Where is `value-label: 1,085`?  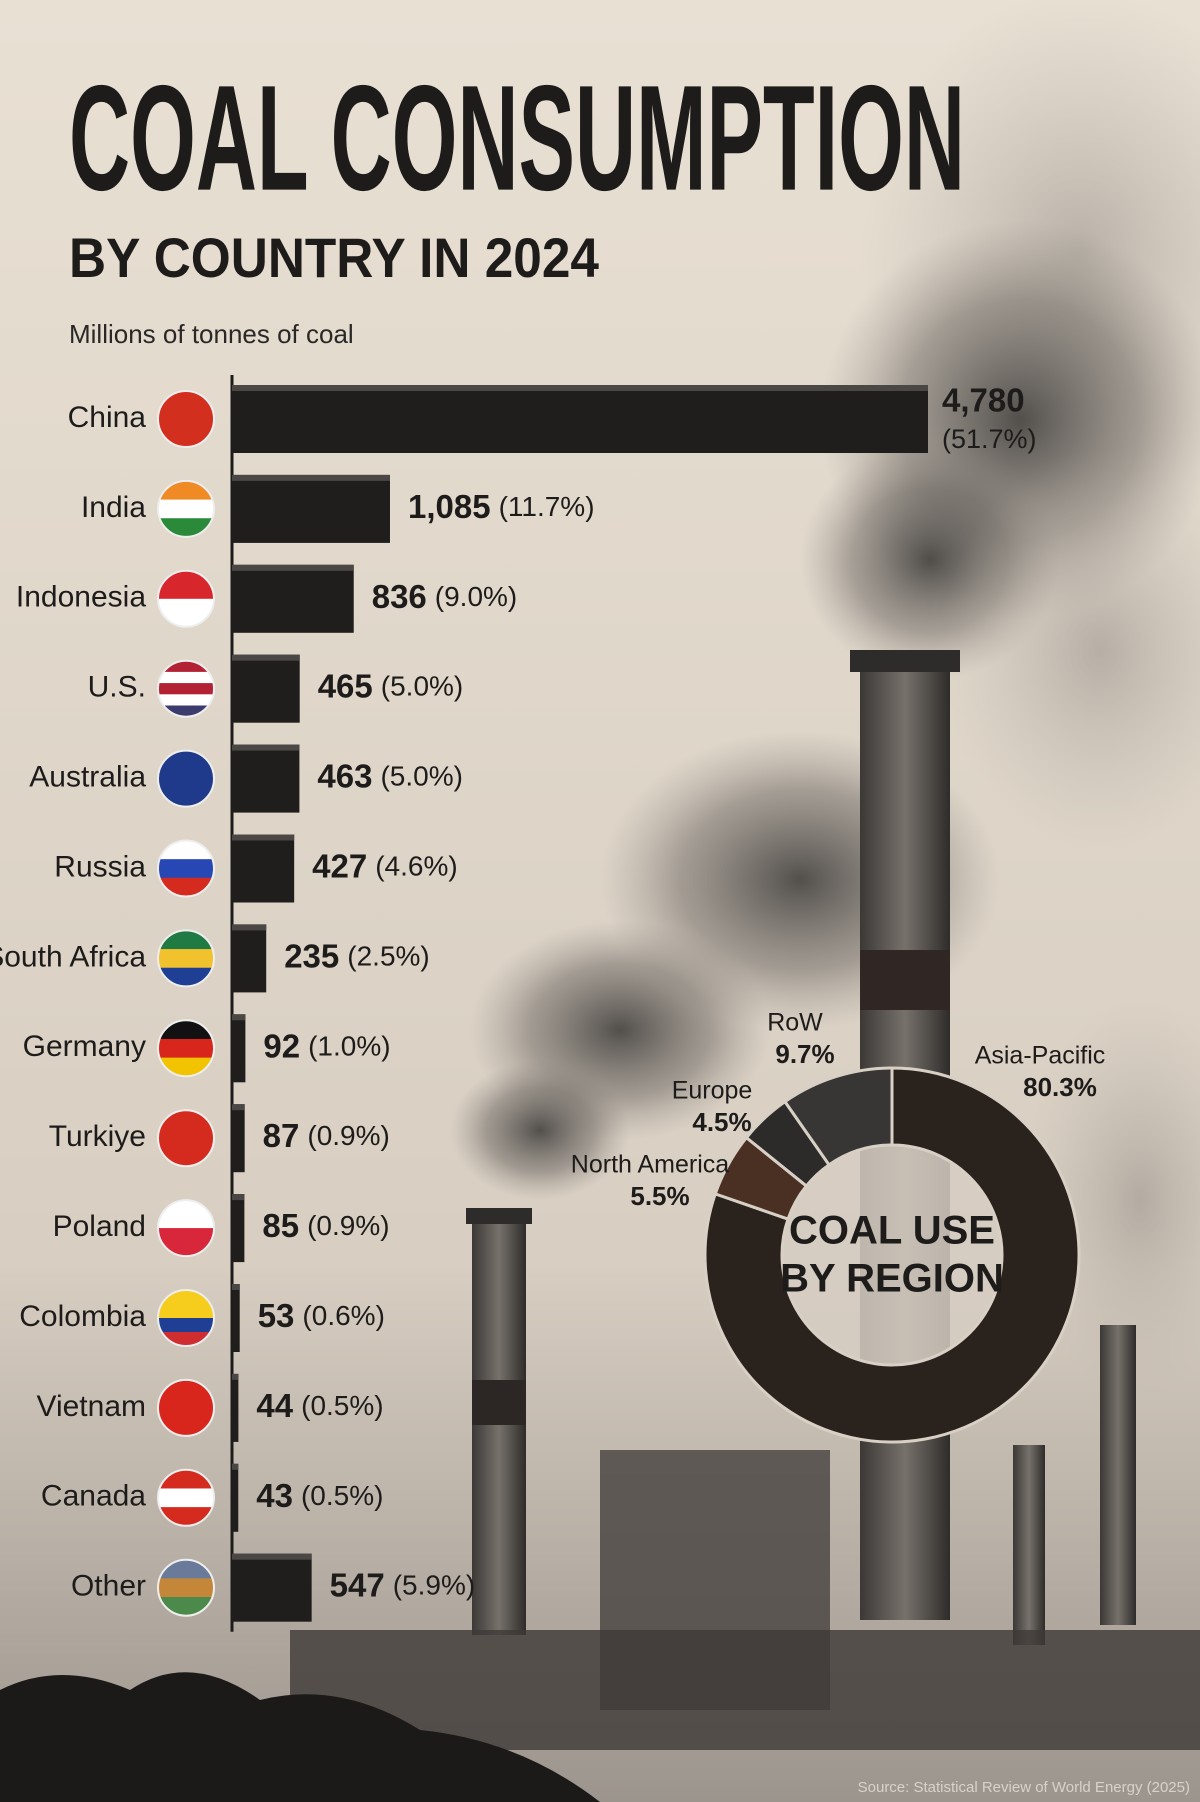 value-label: 1,085 is located at coordinates (449, 506).